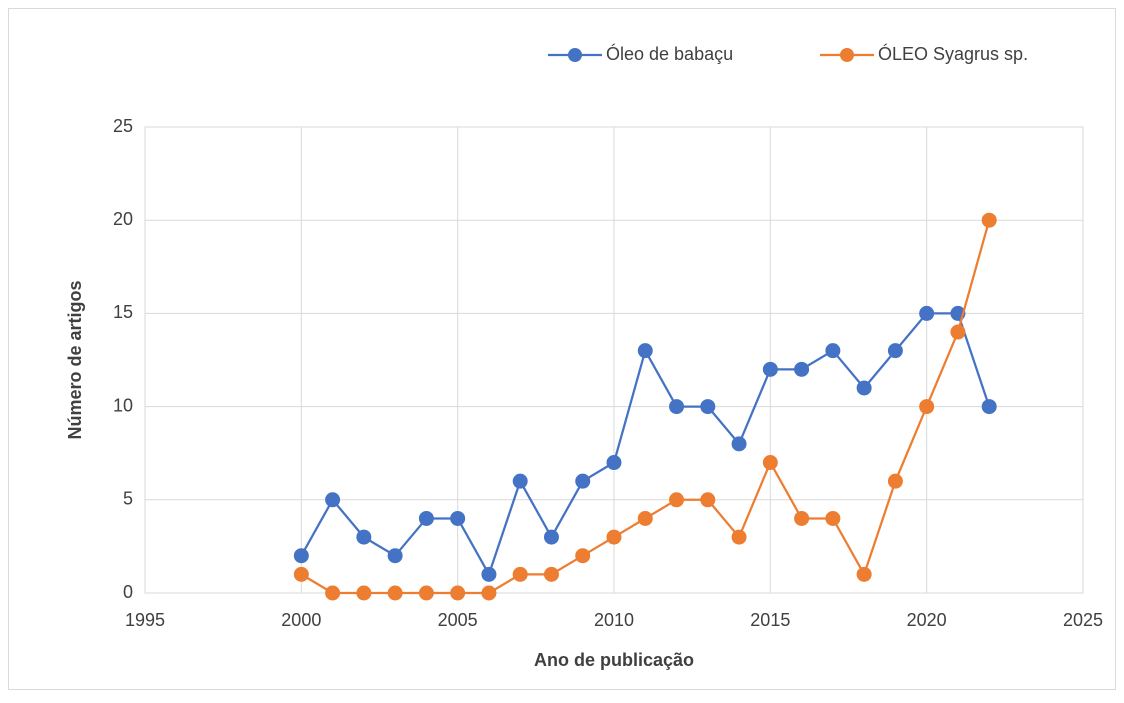 The image size is (1124, 703). Describe the element at coordinates (301, 620) in the screenshot. I see `x-tick-label: 2000` at that location.